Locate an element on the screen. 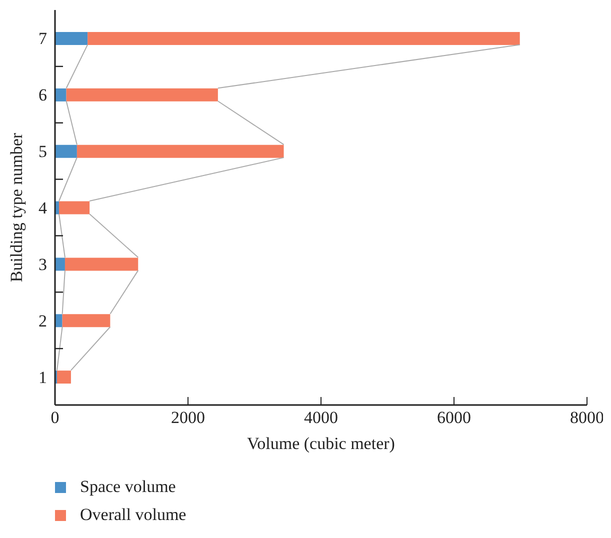 This screenshot has height=538, width=611. x-tick-label: 6000 is located at coordinates (454, 418).